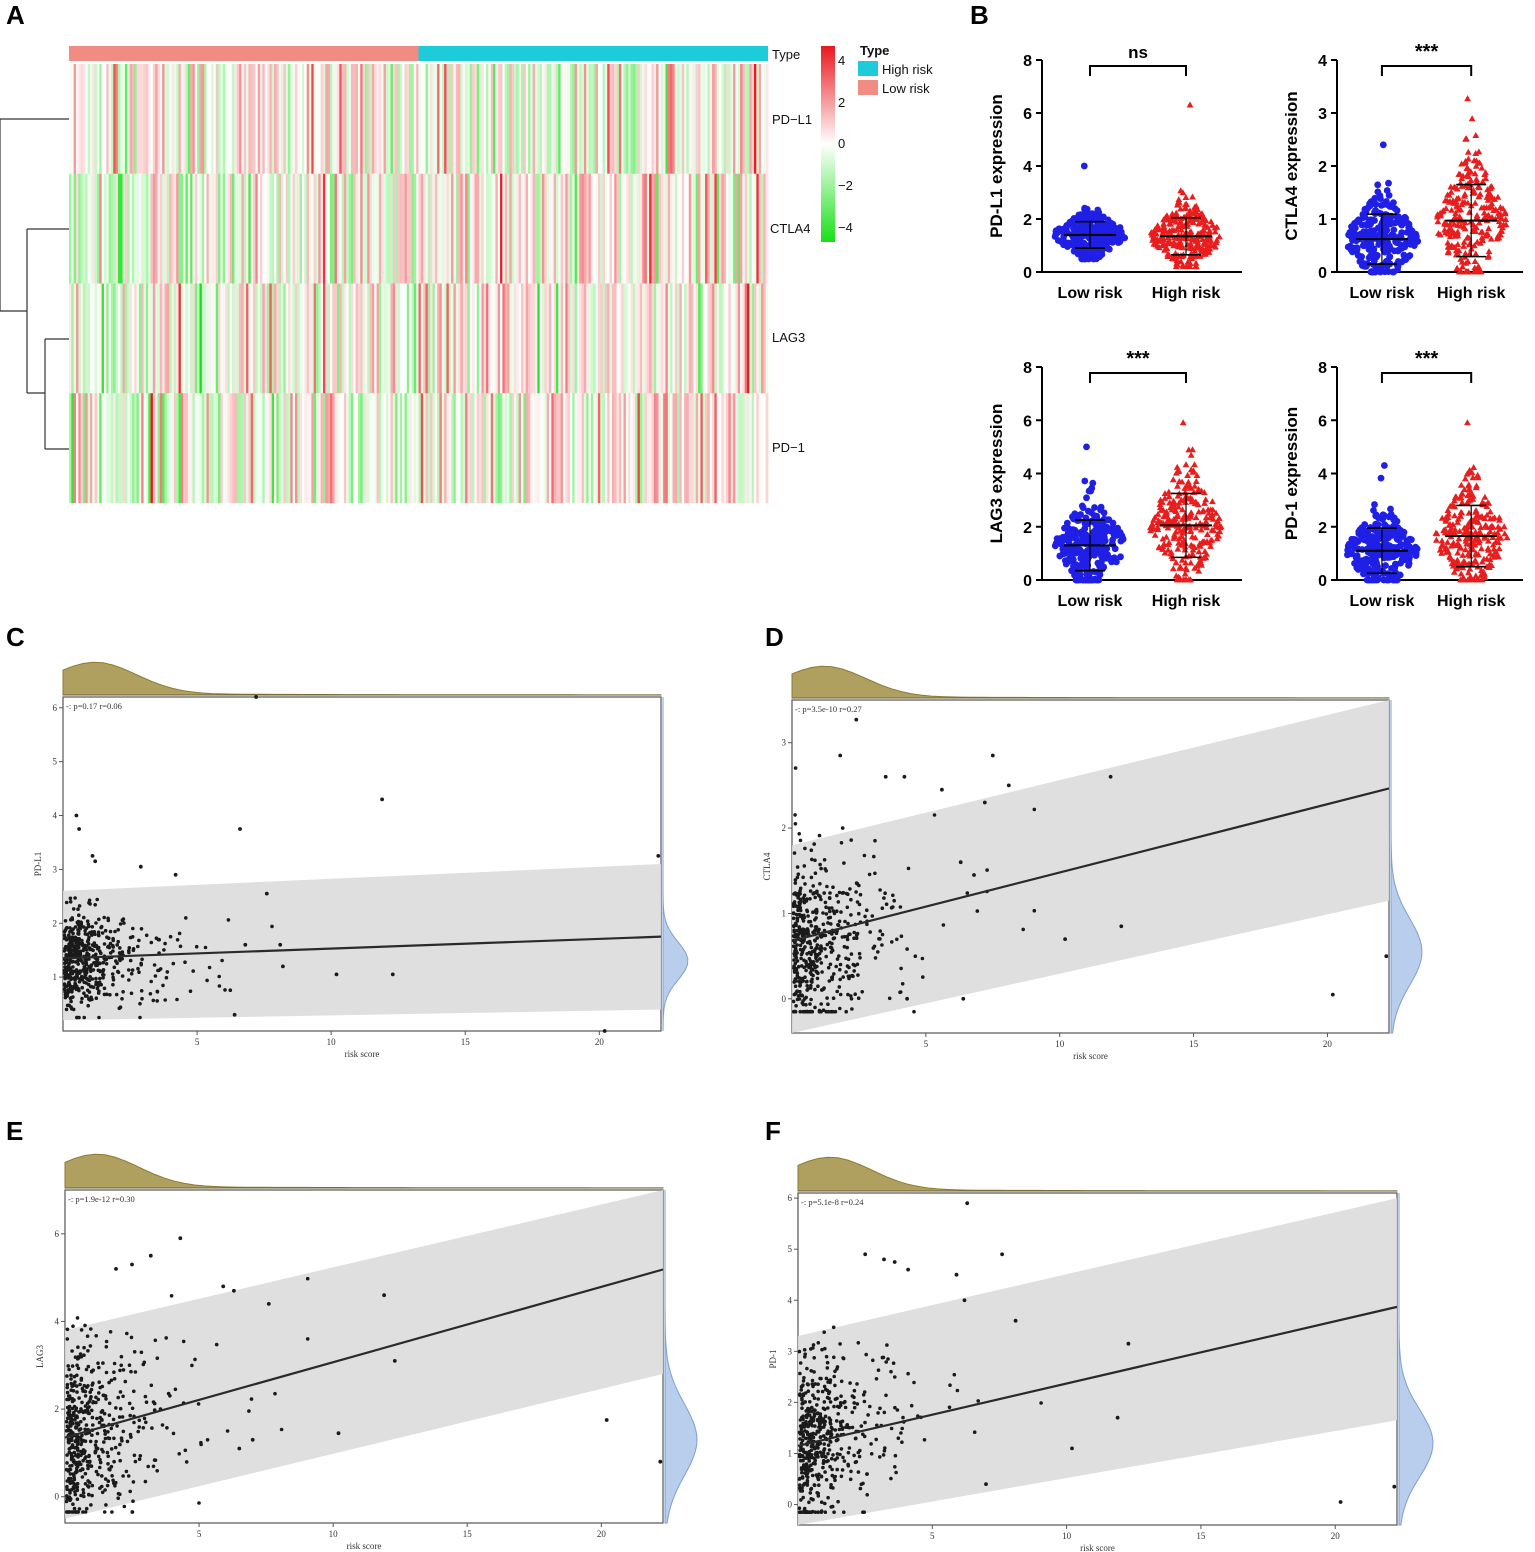 Image resolution: width=1535 pixels, height=1552 pixels. Describe the element at coordinates (1027, 475) in the screenshot. I see `y-tick-label: 4` at that location.